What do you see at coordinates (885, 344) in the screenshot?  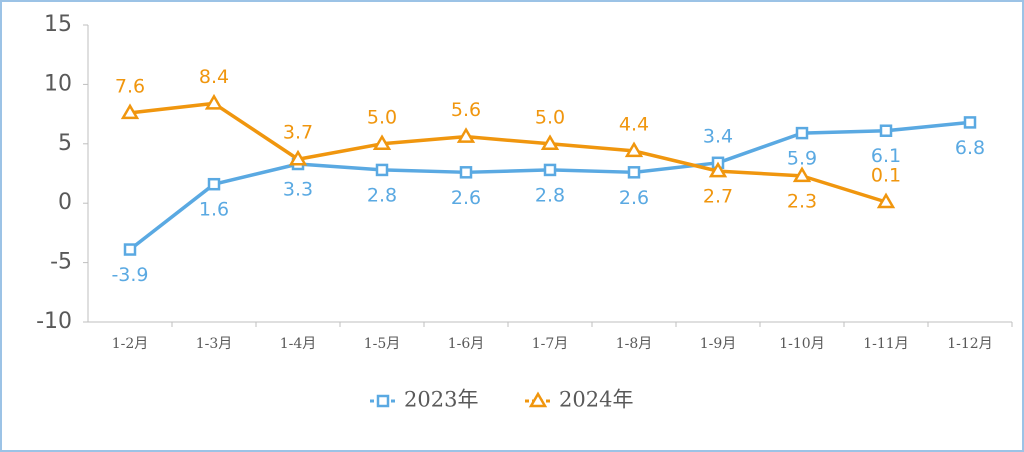 I see `x-tick-label: 1-11月` at bounding box center [885, 344].